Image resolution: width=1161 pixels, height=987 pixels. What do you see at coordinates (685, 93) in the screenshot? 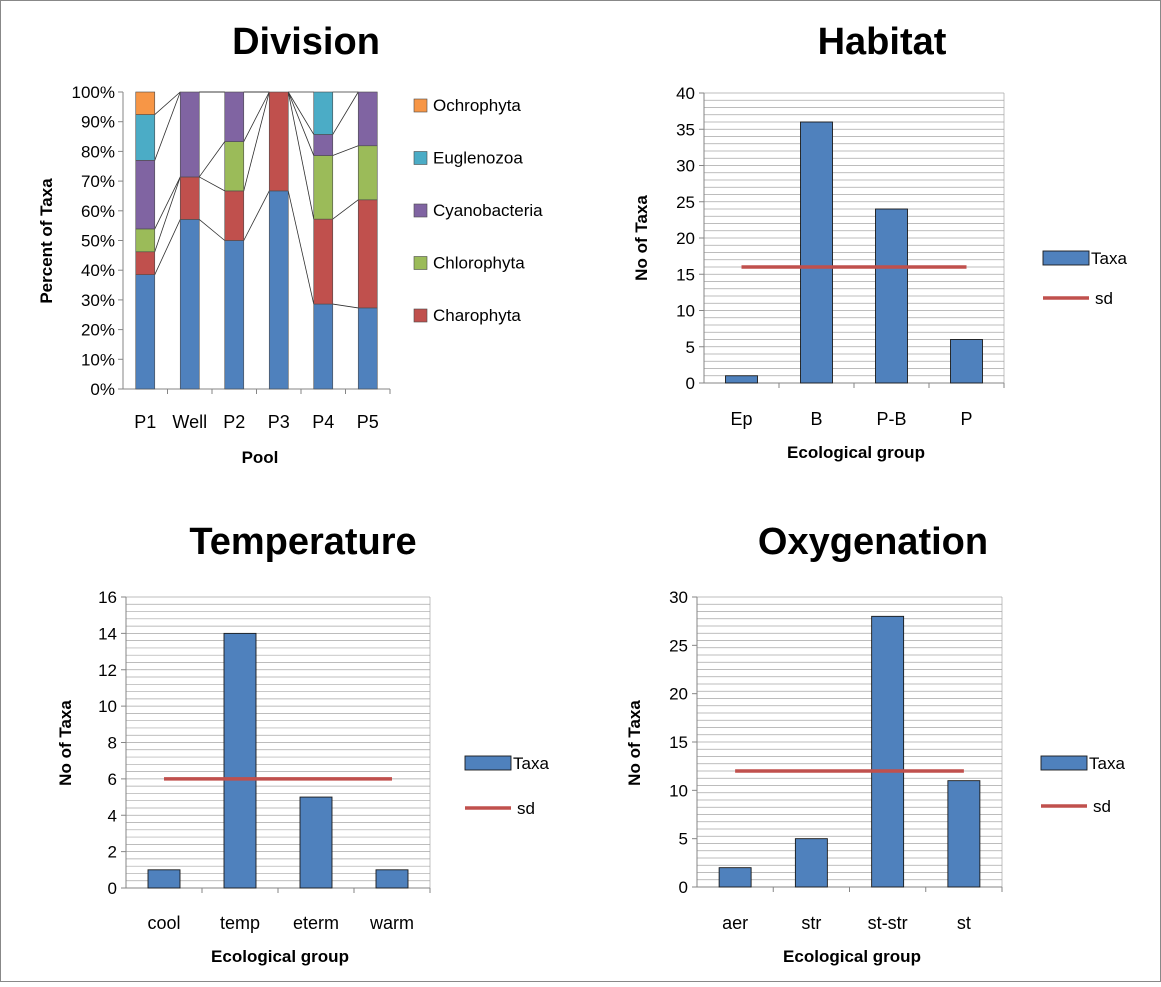
I see `y-tick-label: 40` at bounding box center [685, 93].